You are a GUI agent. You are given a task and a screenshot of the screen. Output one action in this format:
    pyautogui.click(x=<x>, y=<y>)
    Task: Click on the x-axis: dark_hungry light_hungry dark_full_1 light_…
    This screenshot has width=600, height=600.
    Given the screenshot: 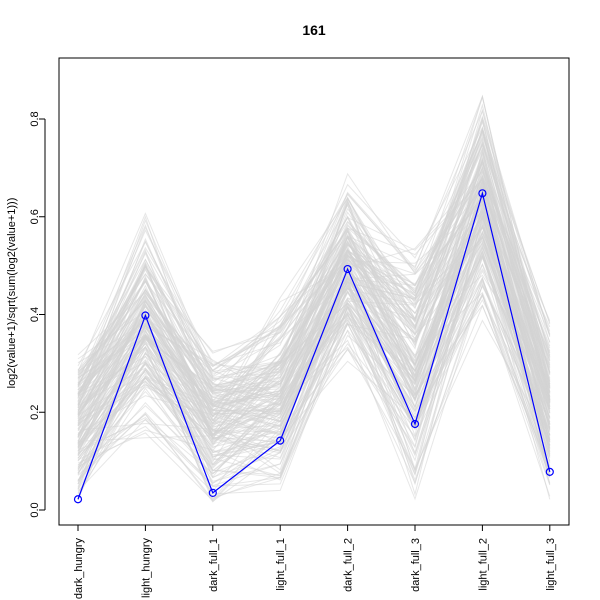 What is the action you would take?
    pyautogui.click(x=315, y=562)
    